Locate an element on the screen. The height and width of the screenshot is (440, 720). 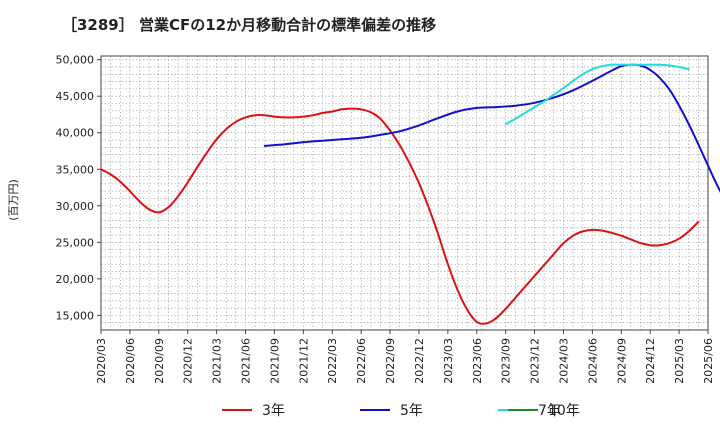
legend-label-3: 10年 is located at coordinates (564, 411).